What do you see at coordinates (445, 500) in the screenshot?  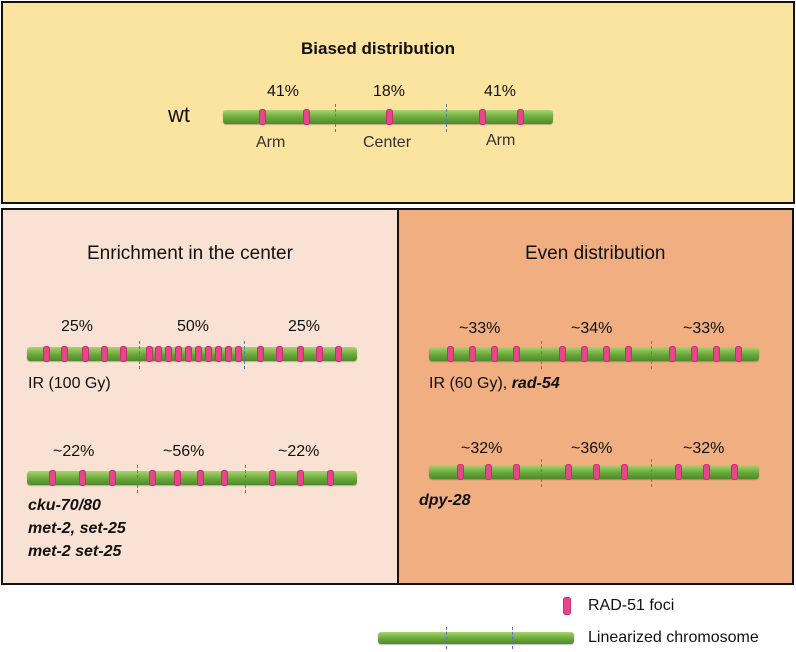 I see `genotype-label: dpy-28` at bounding box center [445, 500].